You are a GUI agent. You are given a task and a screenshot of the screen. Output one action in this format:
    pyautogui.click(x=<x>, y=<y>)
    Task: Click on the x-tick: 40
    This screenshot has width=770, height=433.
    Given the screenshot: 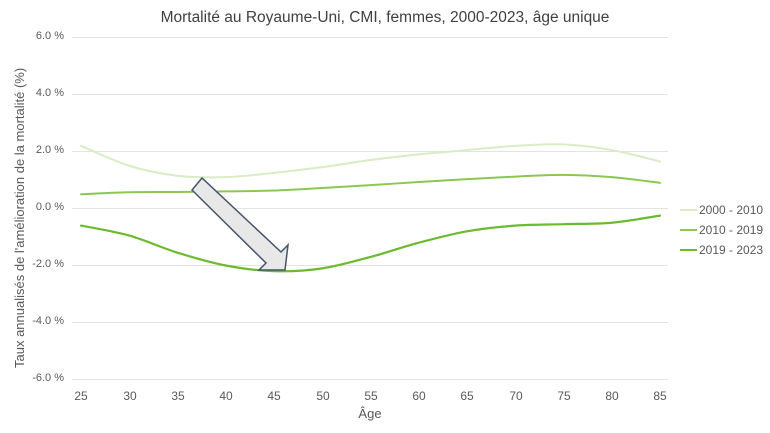 What is the action you would take?
    pyautogui.click(x=226, y=396)
    